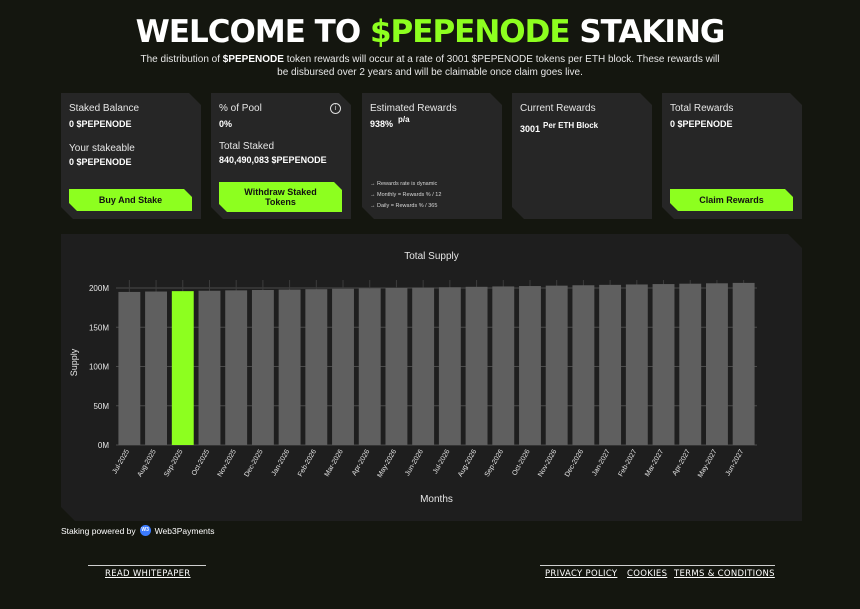 This screenshot has height=609, width=860. Describe the element at coordinates (404, 119) in the screenshot. I see `estimated-rewards-unit: p/a` at that location.